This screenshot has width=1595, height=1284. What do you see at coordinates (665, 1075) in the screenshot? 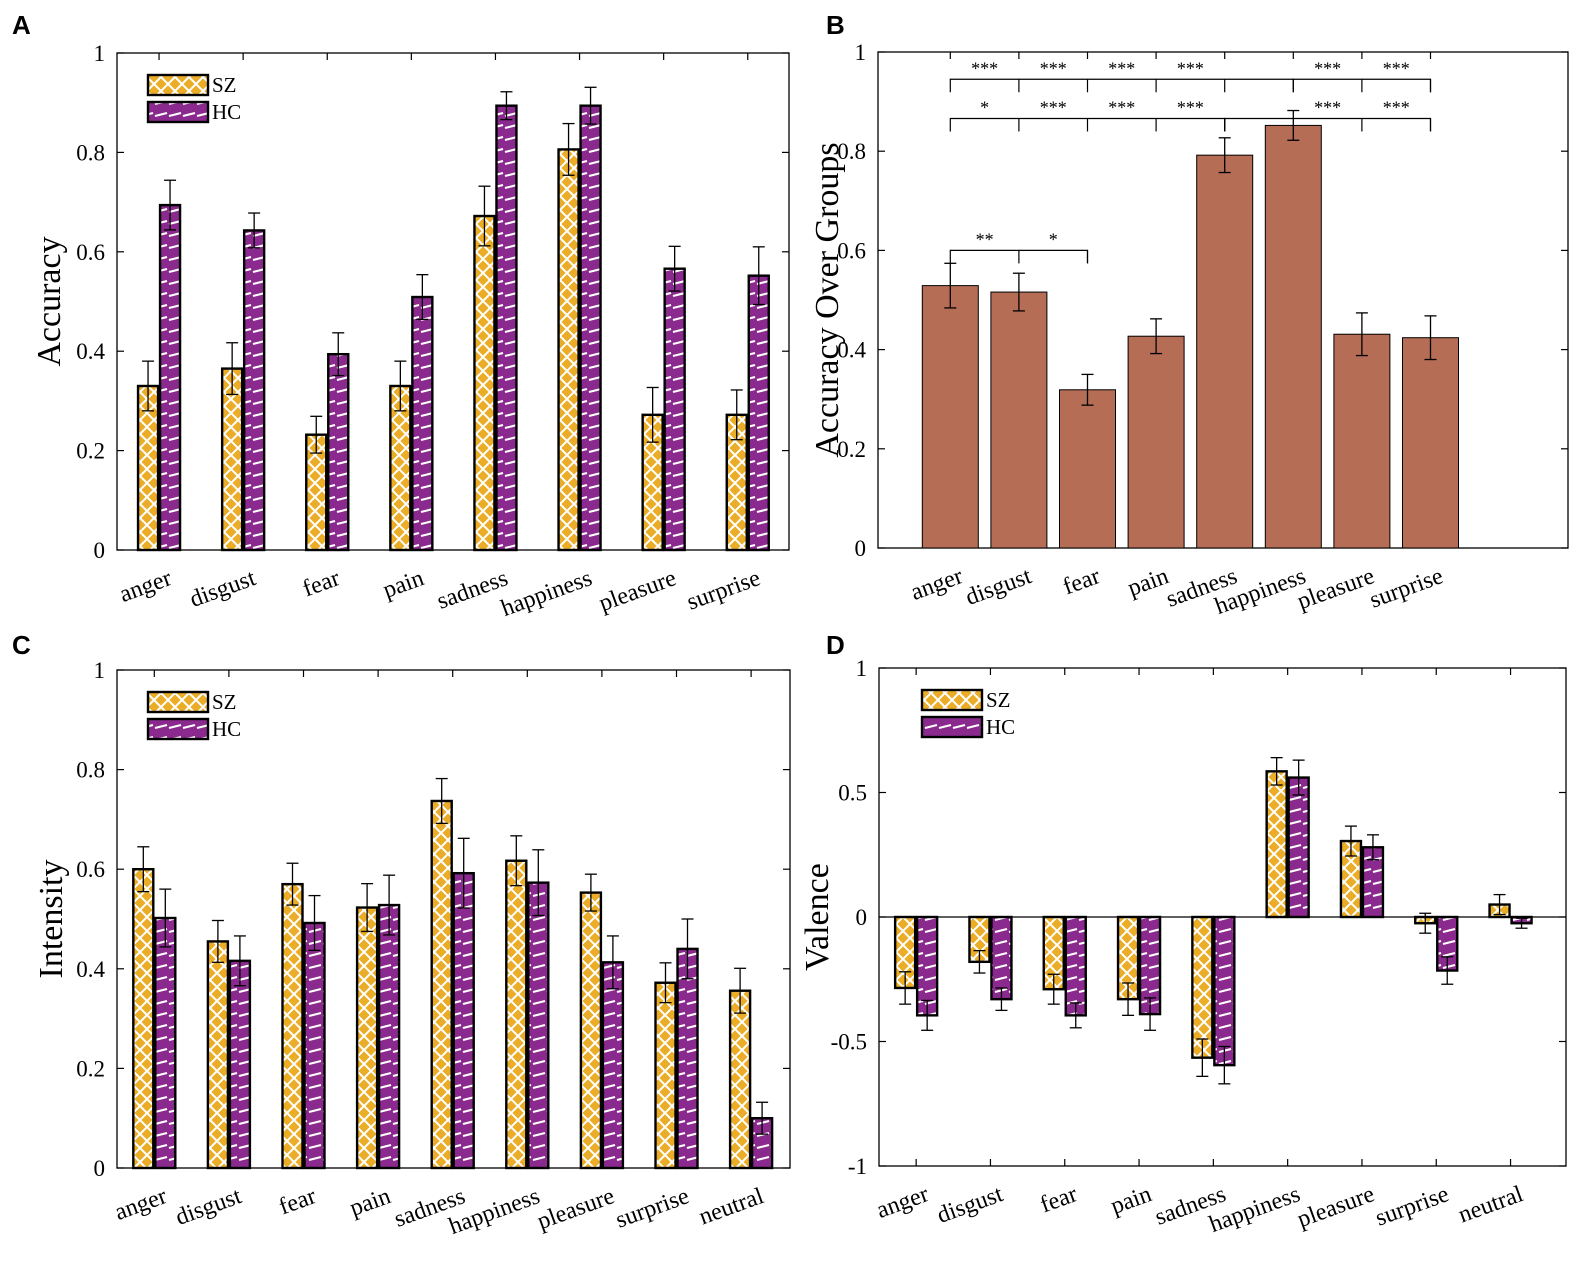
I see `bar-sz-surprise` at bounding box center [665, 1075].